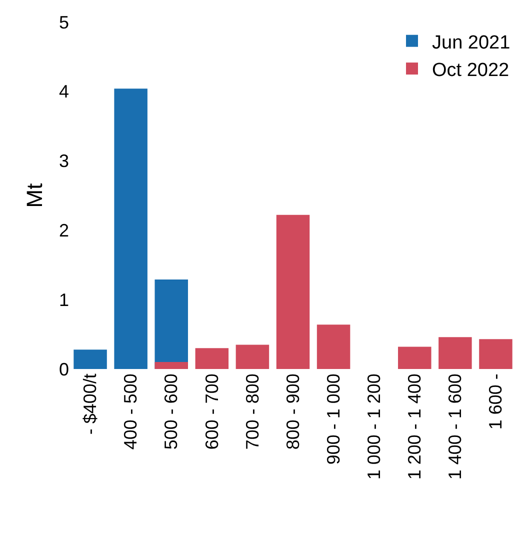 This screenshot has width=524, height=554. I want to click on x-tick-label: 1 600 -, so click(496, 402).